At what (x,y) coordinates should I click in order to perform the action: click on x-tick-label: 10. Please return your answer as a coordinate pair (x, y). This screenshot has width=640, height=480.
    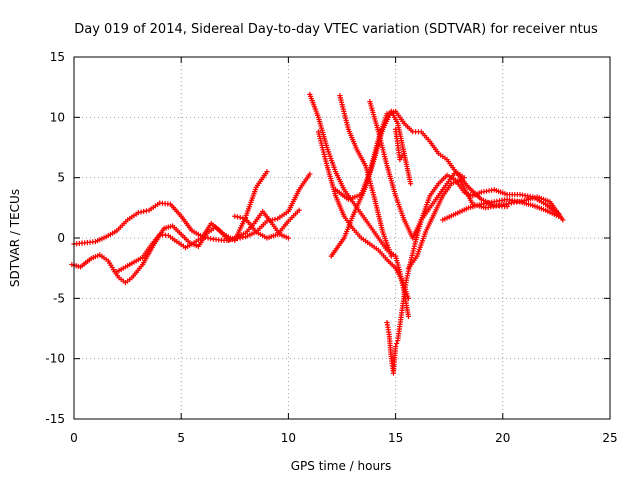
    Looking at the image, I should click on (288, 438).